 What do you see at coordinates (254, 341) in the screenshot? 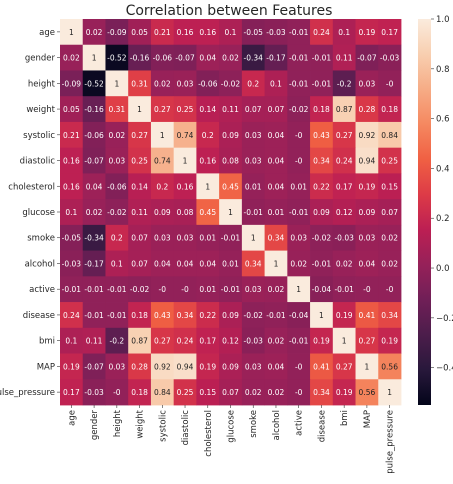
I see `cell-value-label: -0.03` at bounding box center [254, 341].